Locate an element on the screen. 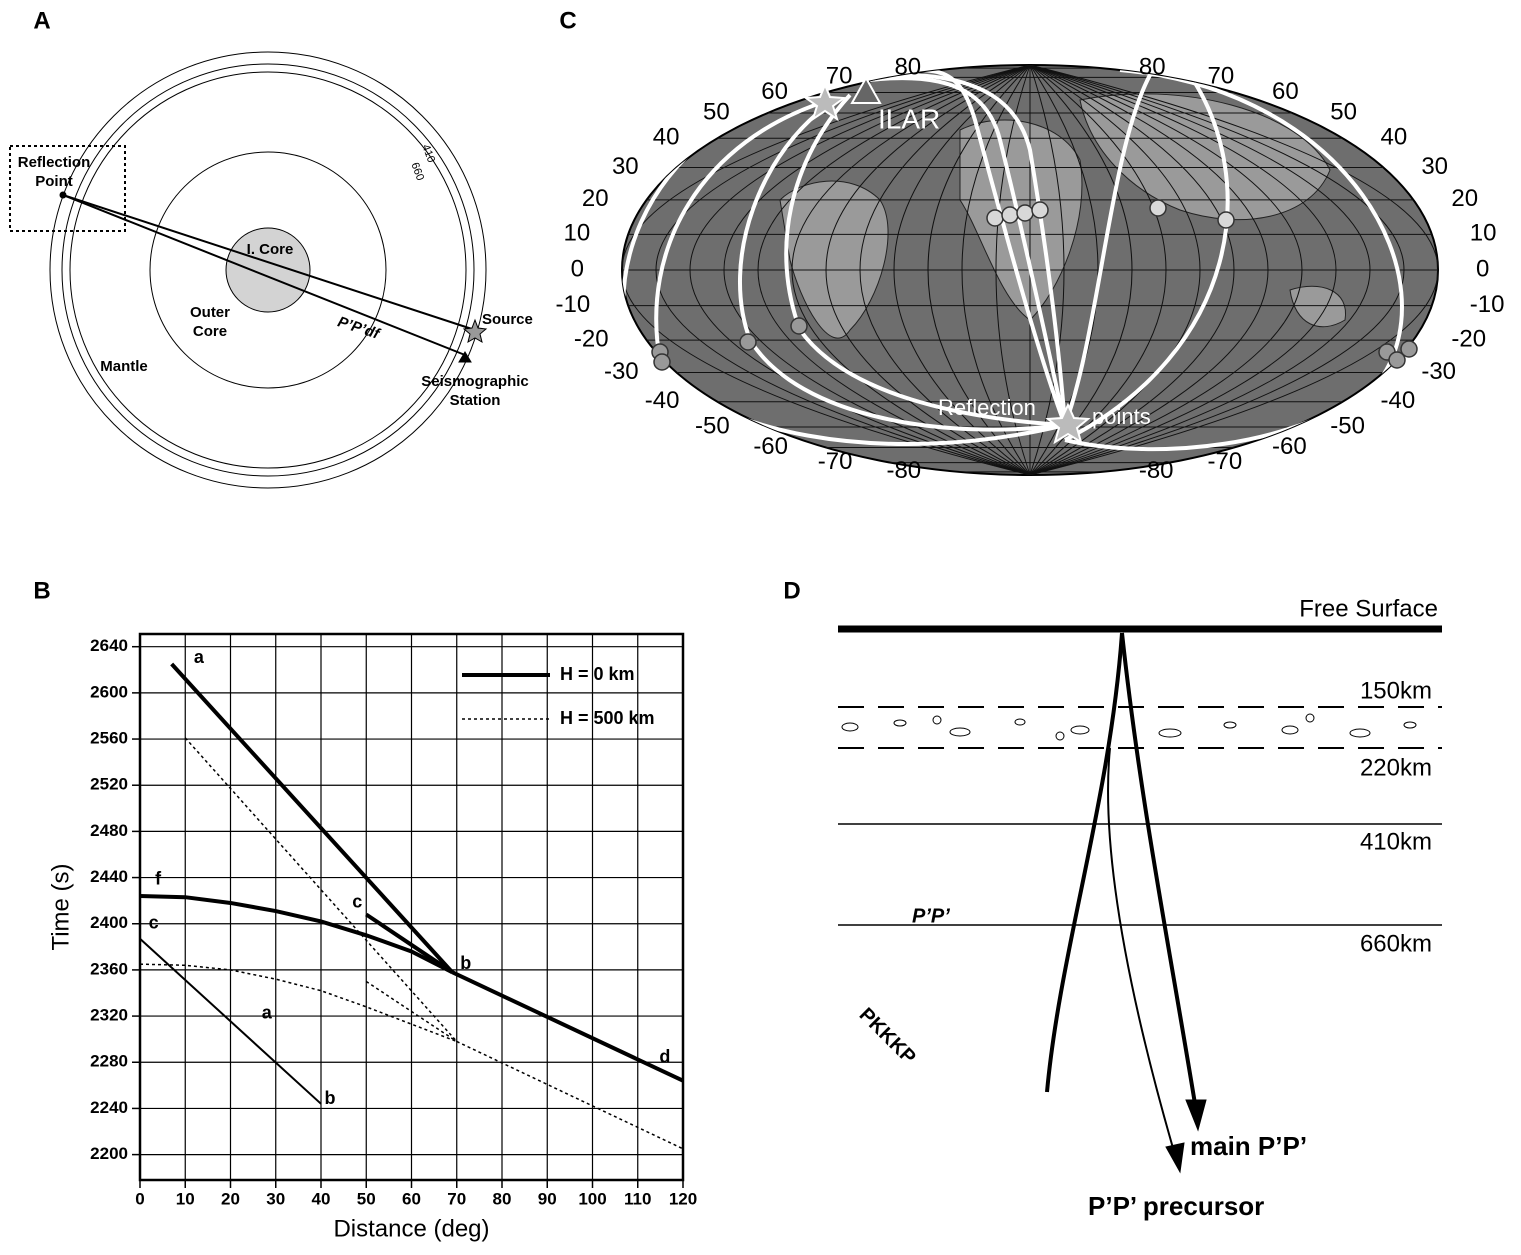  x-tick-label: 110 is located at coordinates (637, 1198).